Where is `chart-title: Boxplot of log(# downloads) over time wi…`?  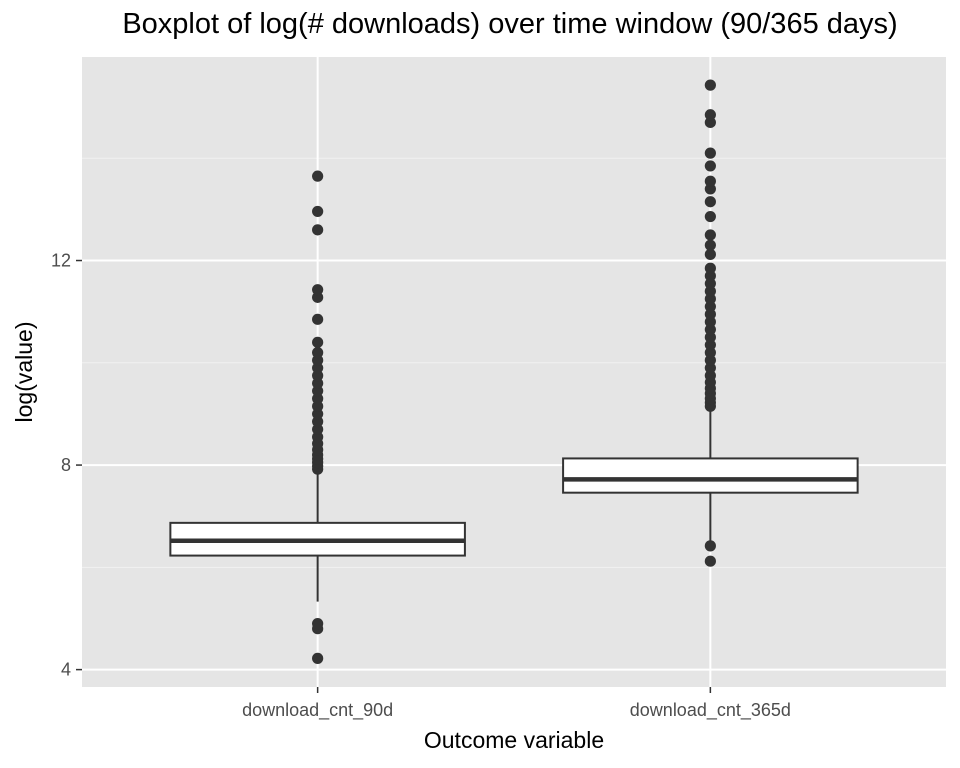
chart-title: Boxplot of log(# downloads) over time wi… is located at coordinates (510, 24).